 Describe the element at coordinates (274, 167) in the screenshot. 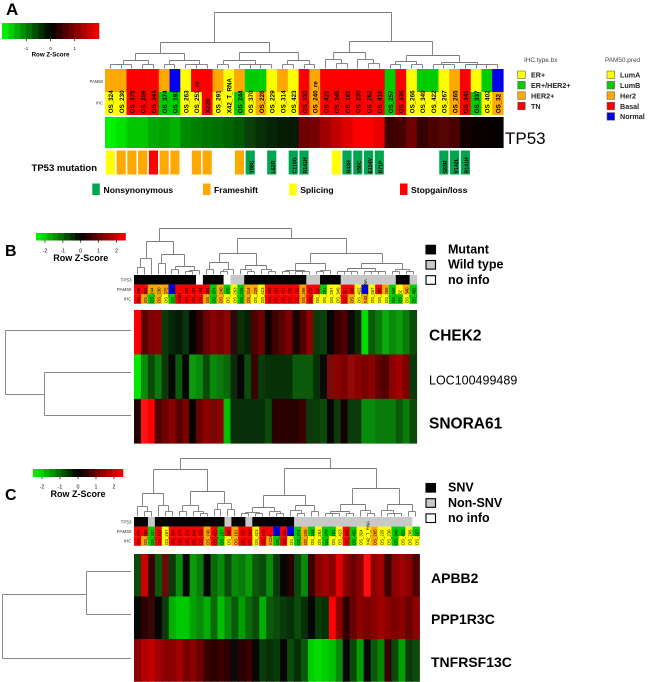

I see `svg-text: L62R` at that location.